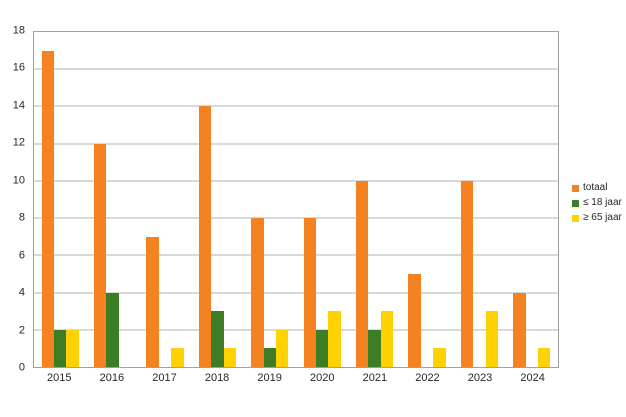  Describe the element at coordinates (270, 357) in the screenshot. I see `bar-le-18-jaar-2019` at that location.